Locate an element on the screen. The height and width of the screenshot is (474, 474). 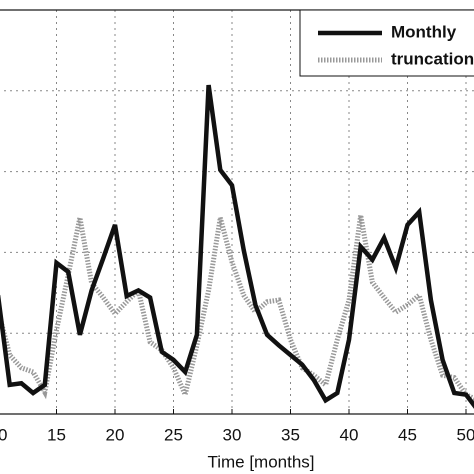
legend: Monthly truncation is located at coordinates (386, 43).